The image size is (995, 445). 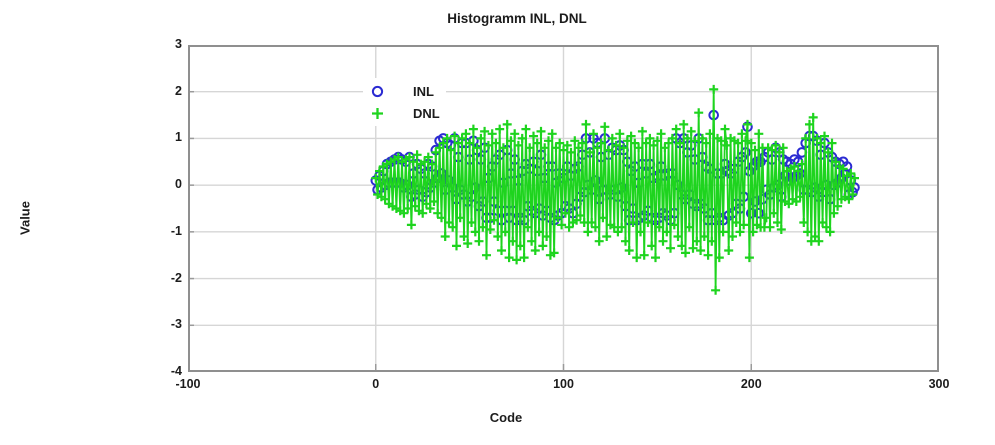 I want to click on x-axis-label: Code, so click(x=506, y=417).